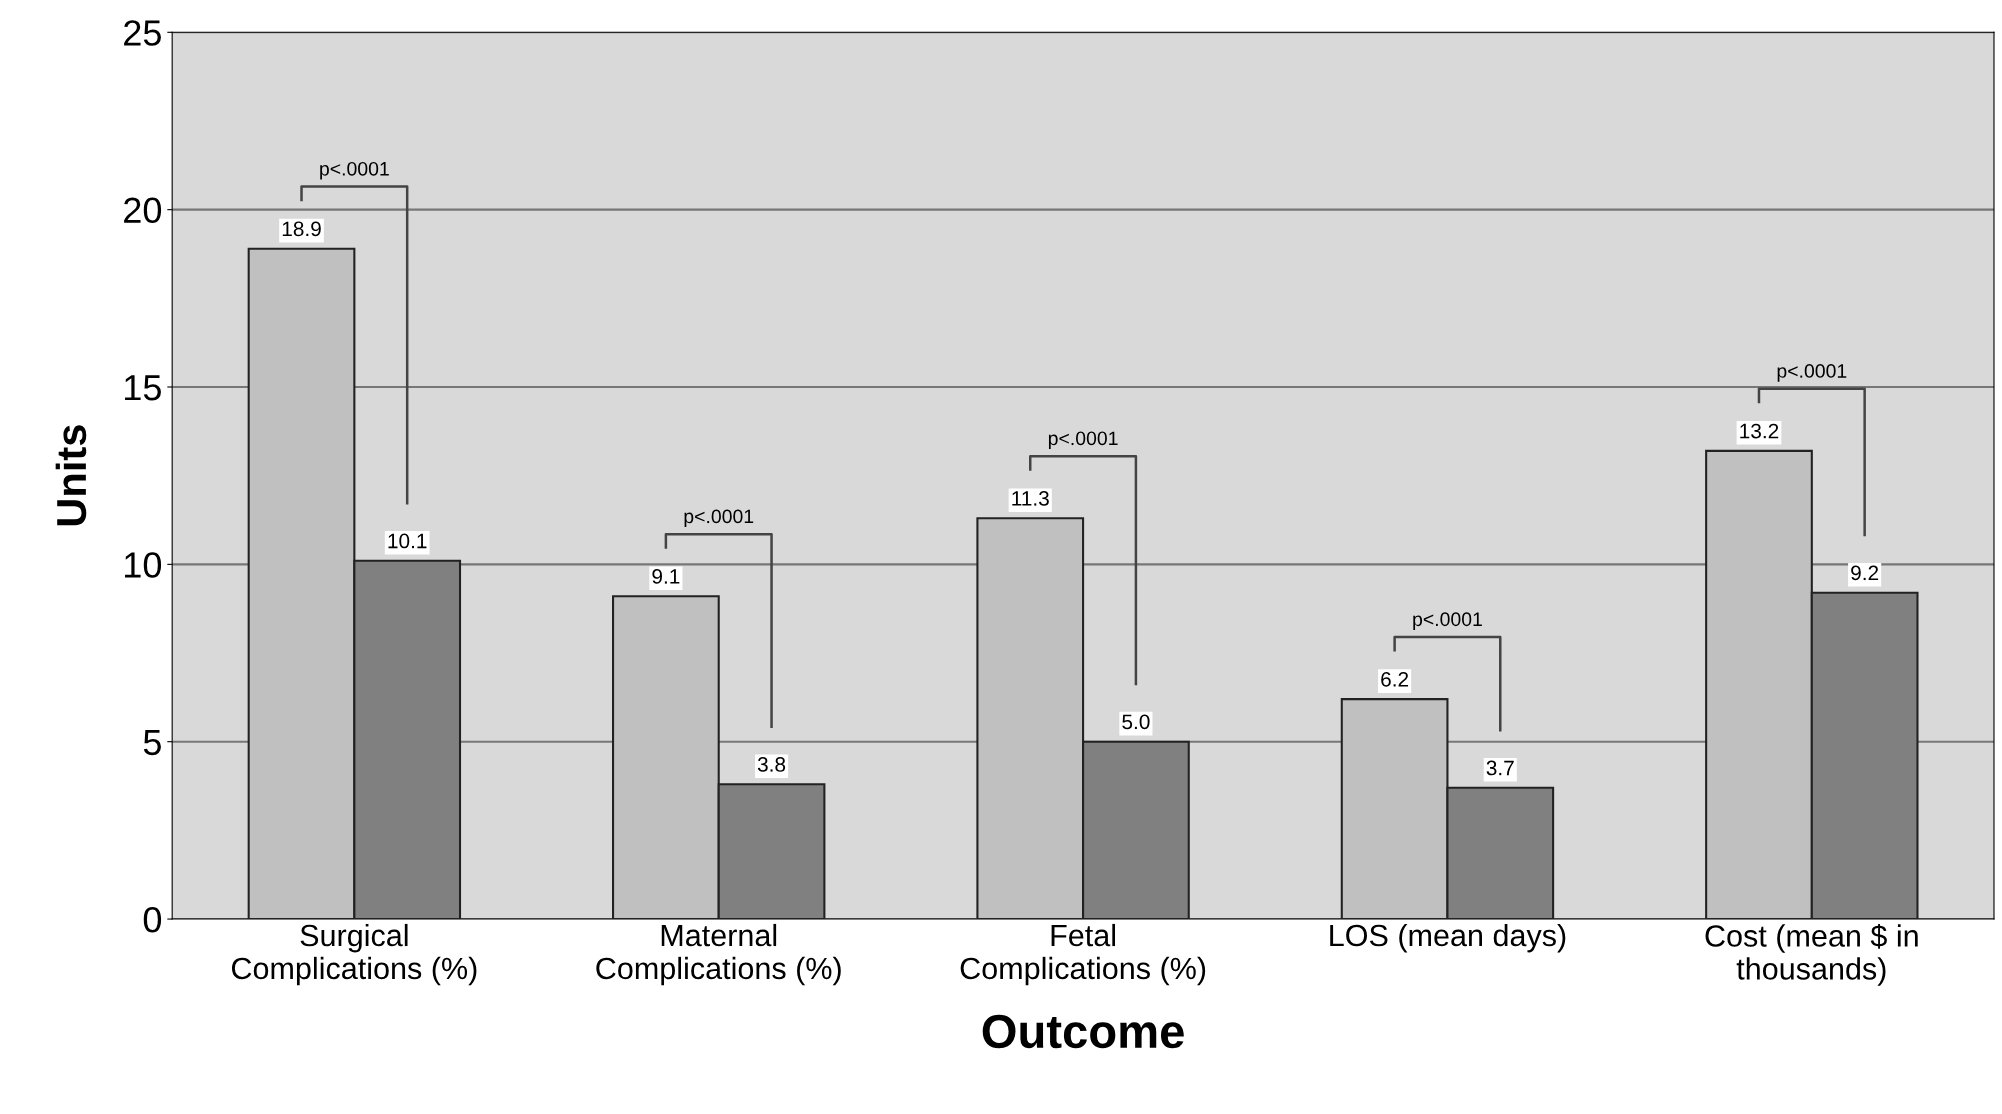 This screenshot has height=1114, width=2002. What do you see at coordinates (1759, 431) in the screenshot?
I see `data-label: 13.2` at bounding box center [1759, 431].